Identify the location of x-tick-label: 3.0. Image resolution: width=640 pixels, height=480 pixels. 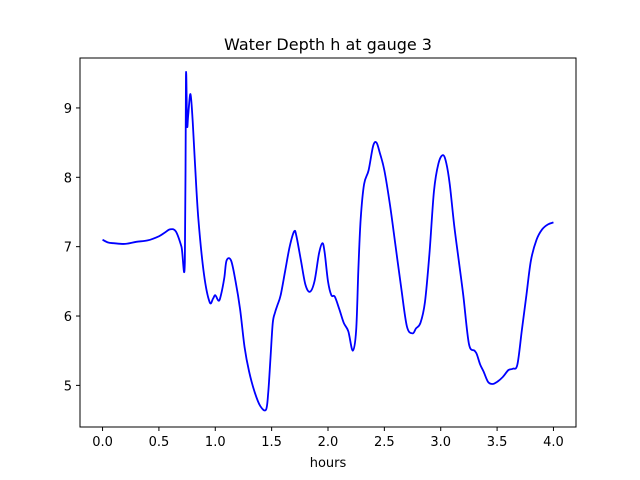
(440, 442).